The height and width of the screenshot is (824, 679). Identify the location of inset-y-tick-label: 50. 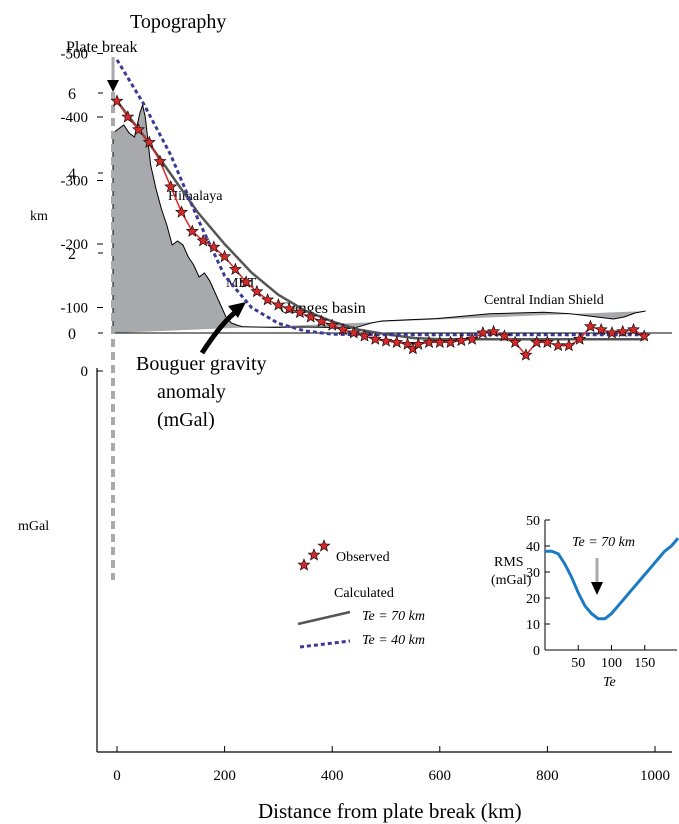
(533, 521).